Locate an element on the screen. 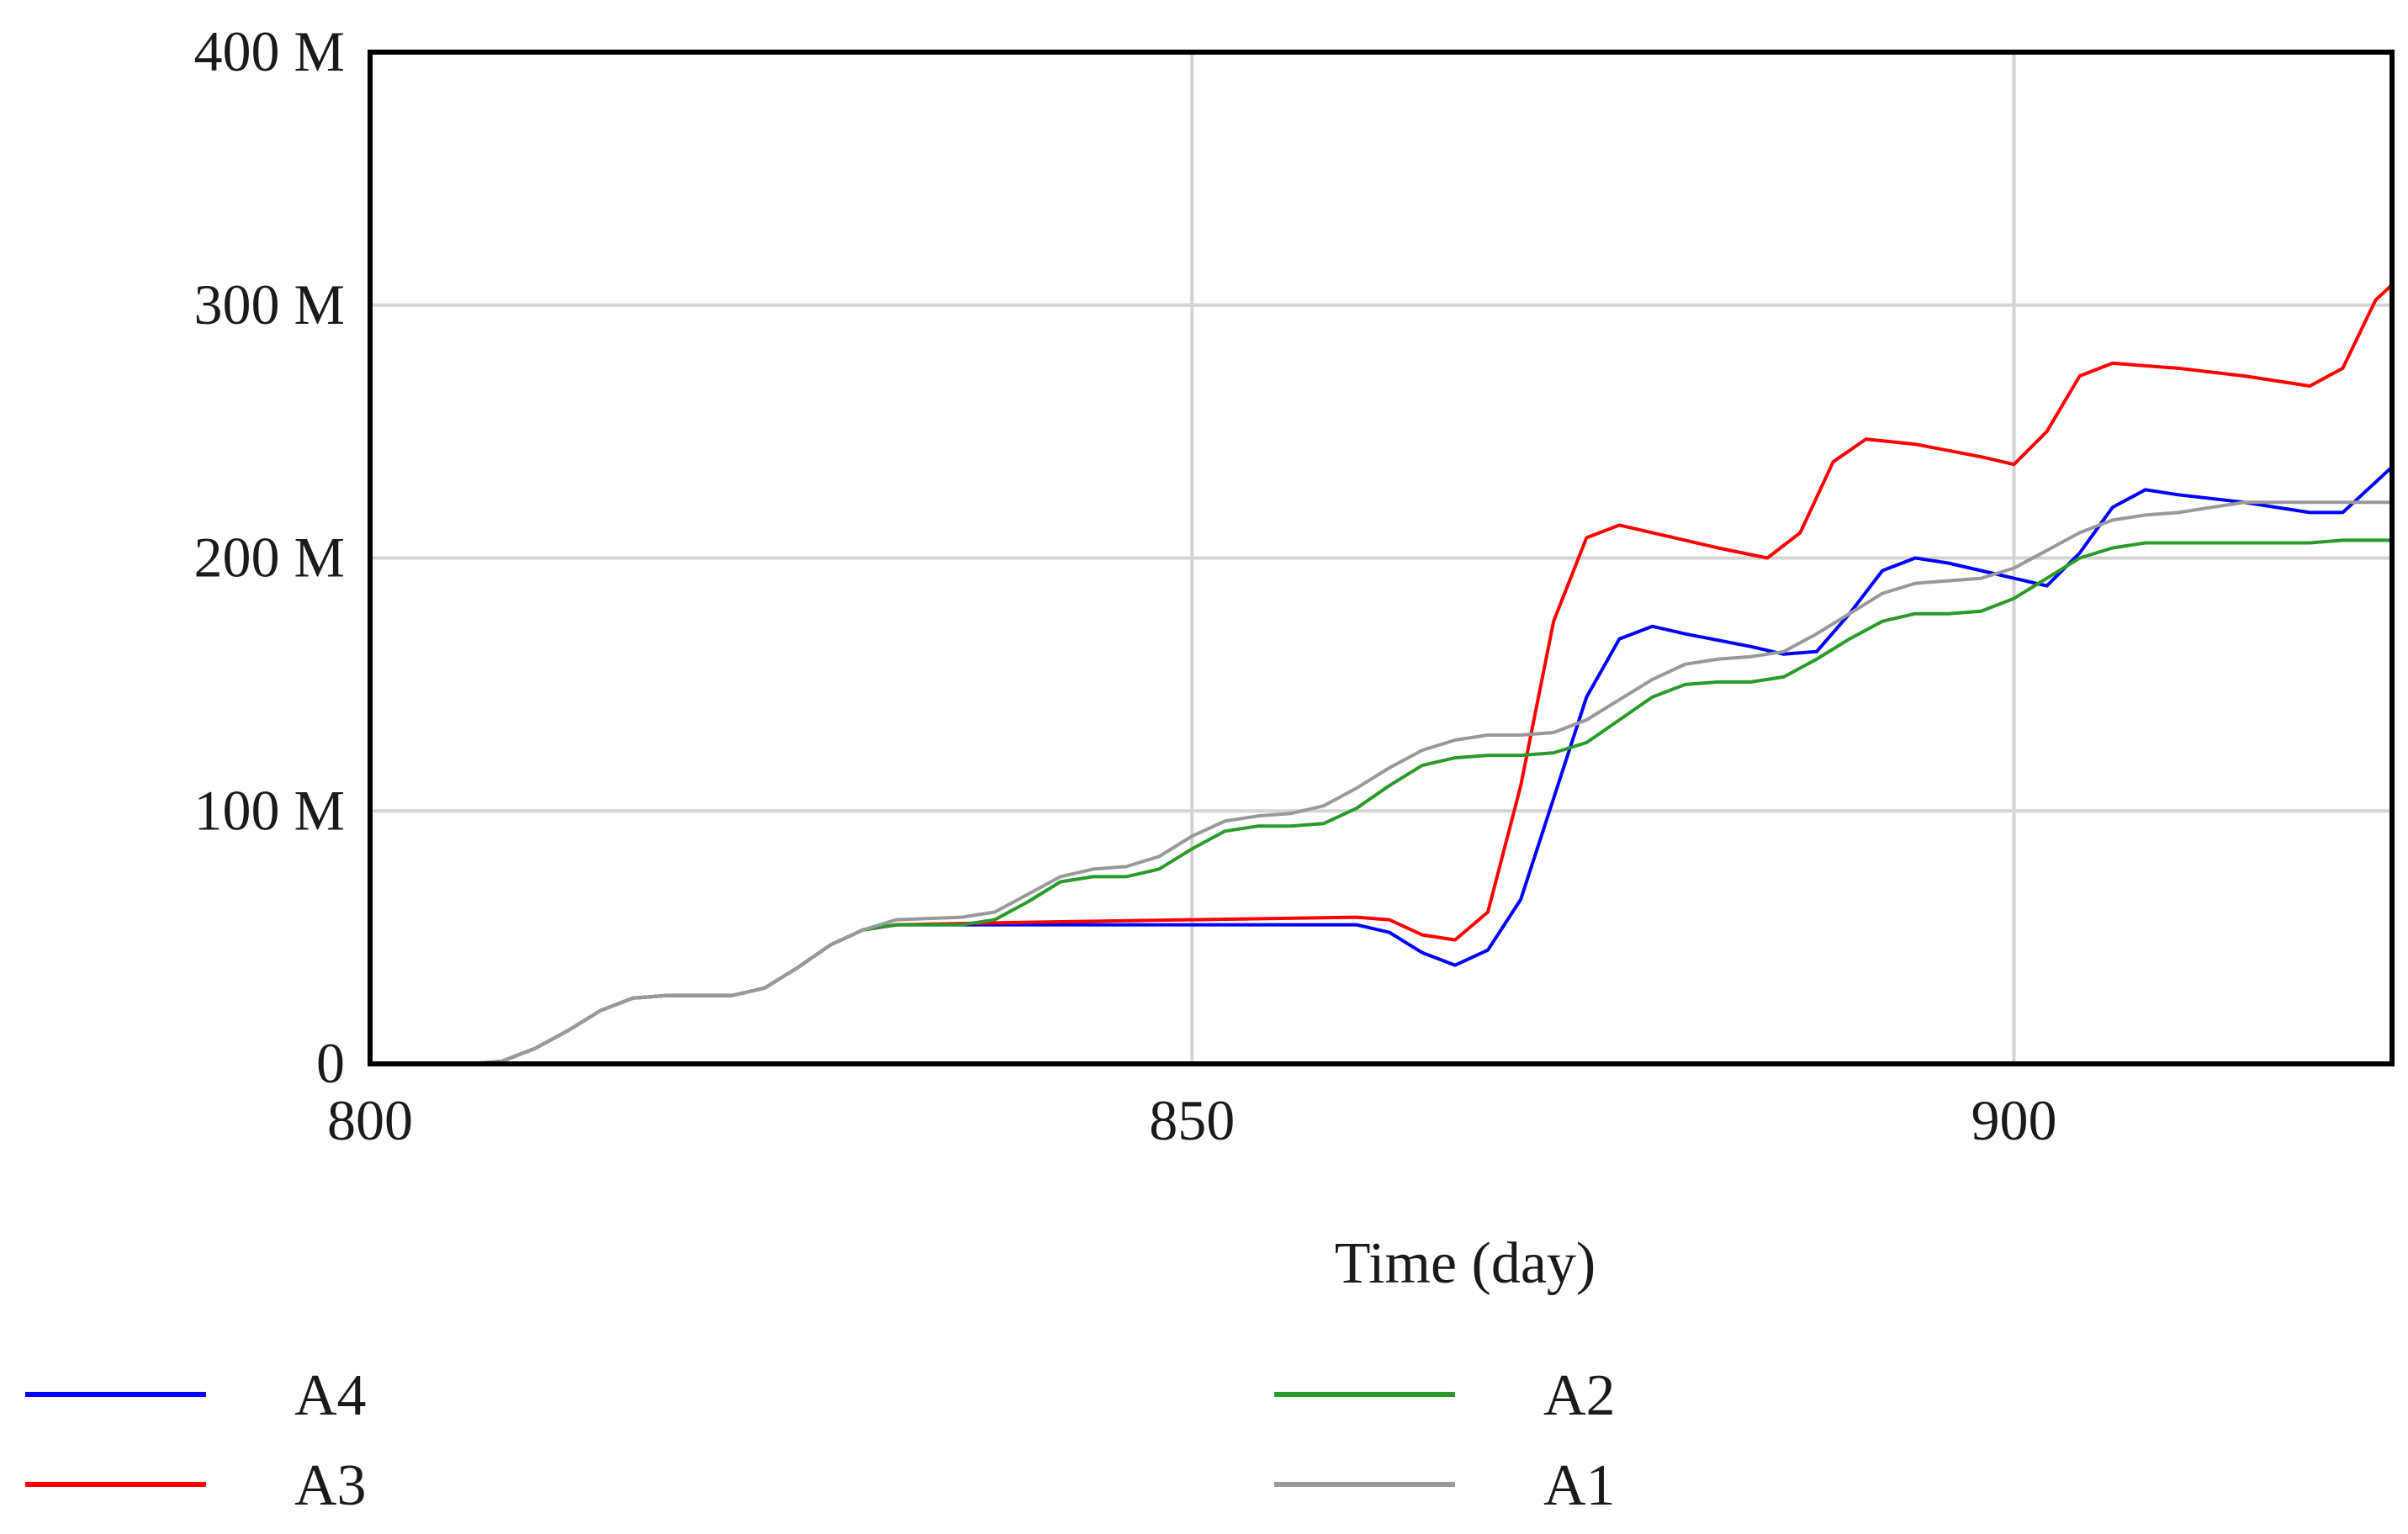  legend-label-a4: A4 is located at coordinates (330, 1395).